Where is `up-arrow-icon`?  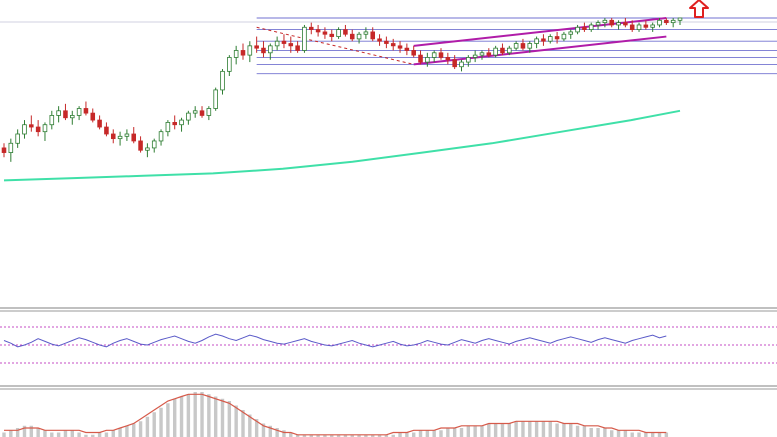
up-arrow-icon is located at coordinates (699, 9).